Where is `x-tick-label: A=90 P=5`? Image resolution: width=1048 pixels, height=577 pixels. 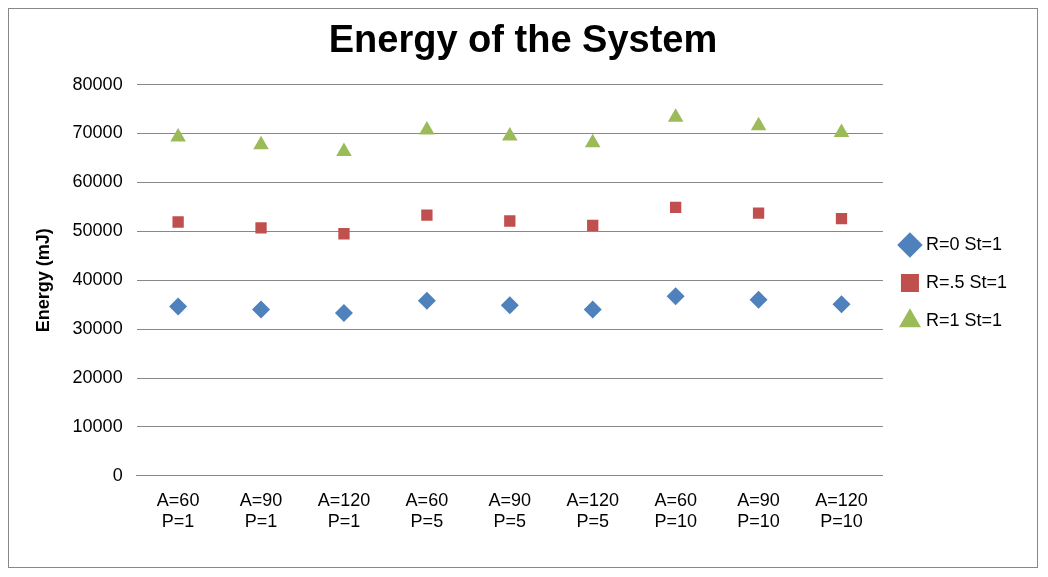 x-tick-label: A=90 P=5 is located at coordinates (510, 510).